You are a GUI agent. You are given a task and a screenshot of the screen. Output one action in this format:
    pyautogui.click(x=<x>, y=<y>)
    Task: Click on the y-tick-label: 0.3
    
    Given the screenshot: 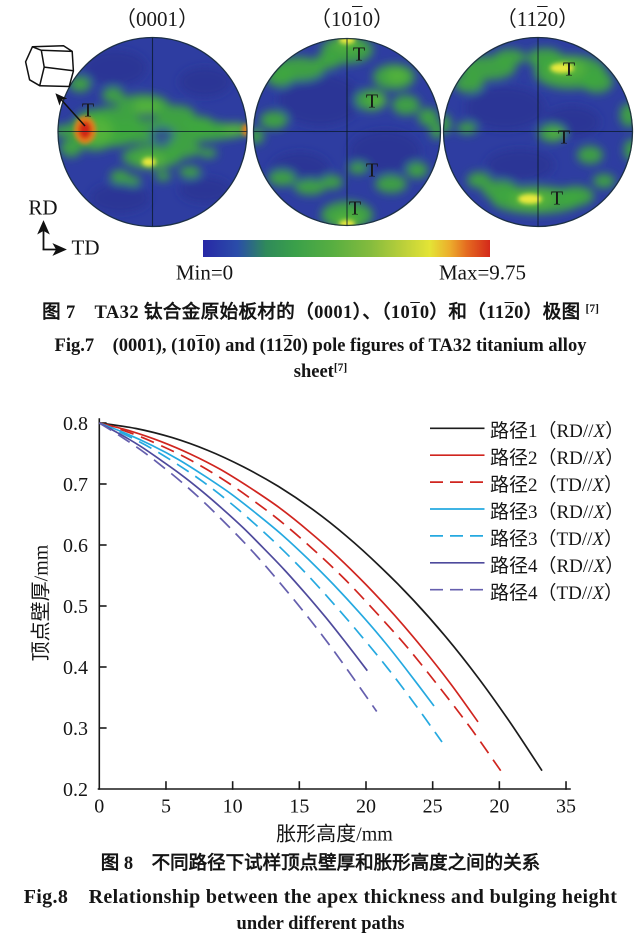 What is the action you would take?
    pyautogui.click(x=75, y=728)
    